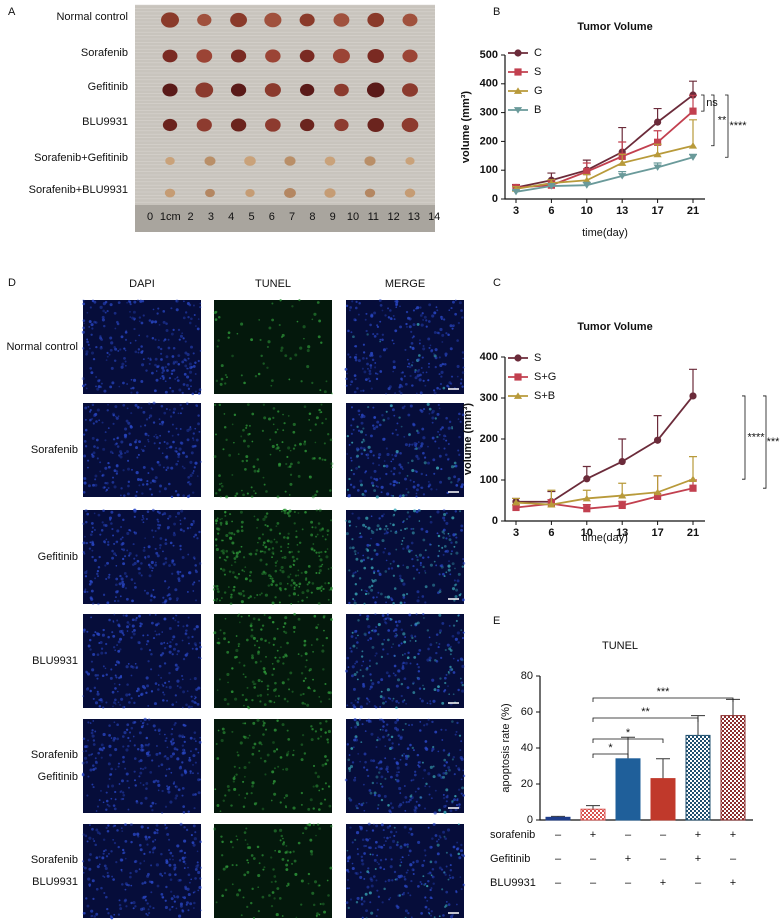  What do you see at coordinates (605, 538) in the screenshot?
I see `x-axis-label: time(day)` at bounding box center [605, 538].